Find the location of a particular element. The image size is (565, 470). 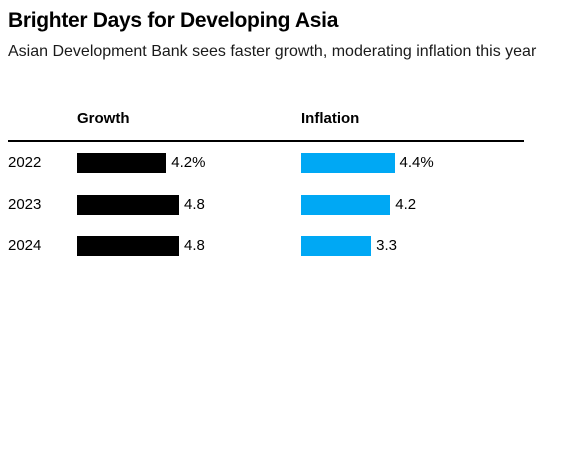

growth-value-label-2022: 4.2% is located at coordinates (188, 162).